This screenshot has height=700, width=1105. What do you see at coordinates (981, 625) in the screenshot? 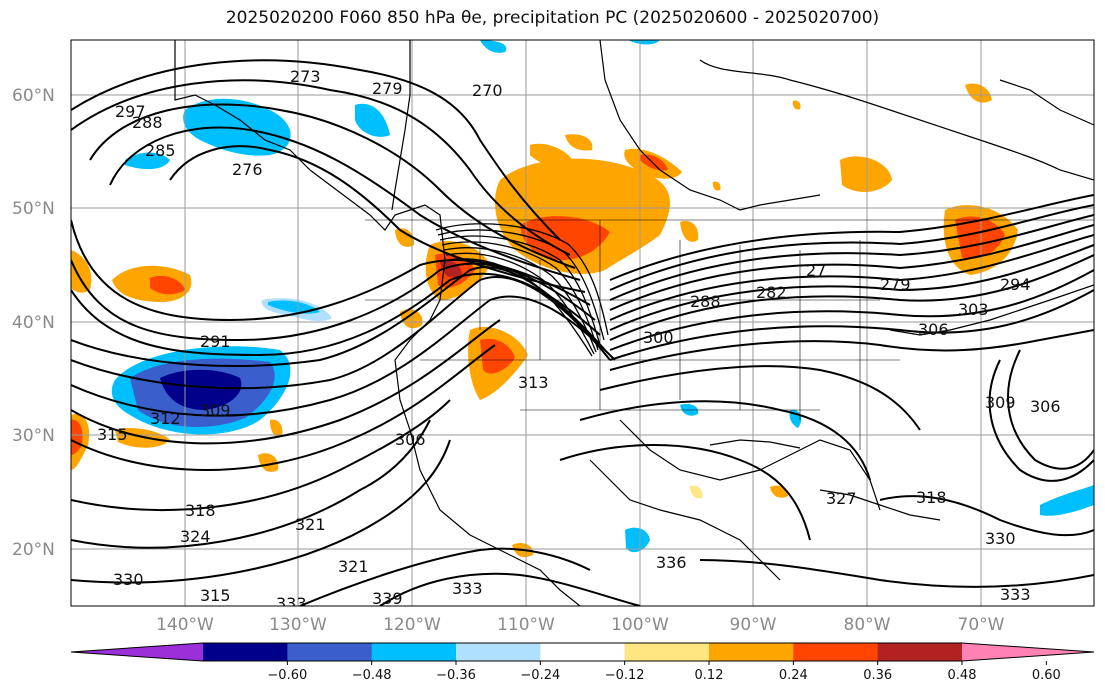
I see `lon-label: 70°W` at bounding box center [981, 625].